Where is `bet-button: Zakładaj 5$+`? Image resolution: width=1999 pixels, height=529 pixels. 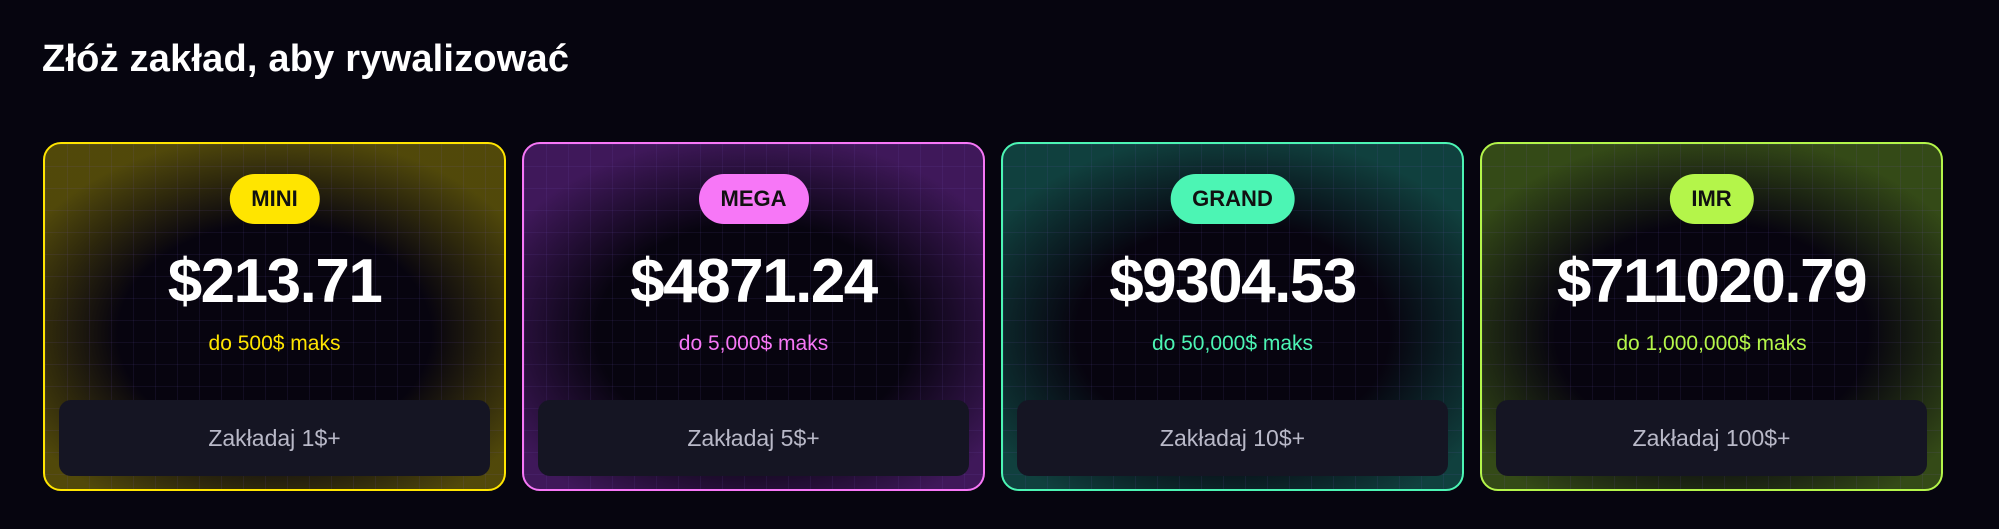 bet-button: Zakładaj 5$+ is located at coordinates (753, 438).